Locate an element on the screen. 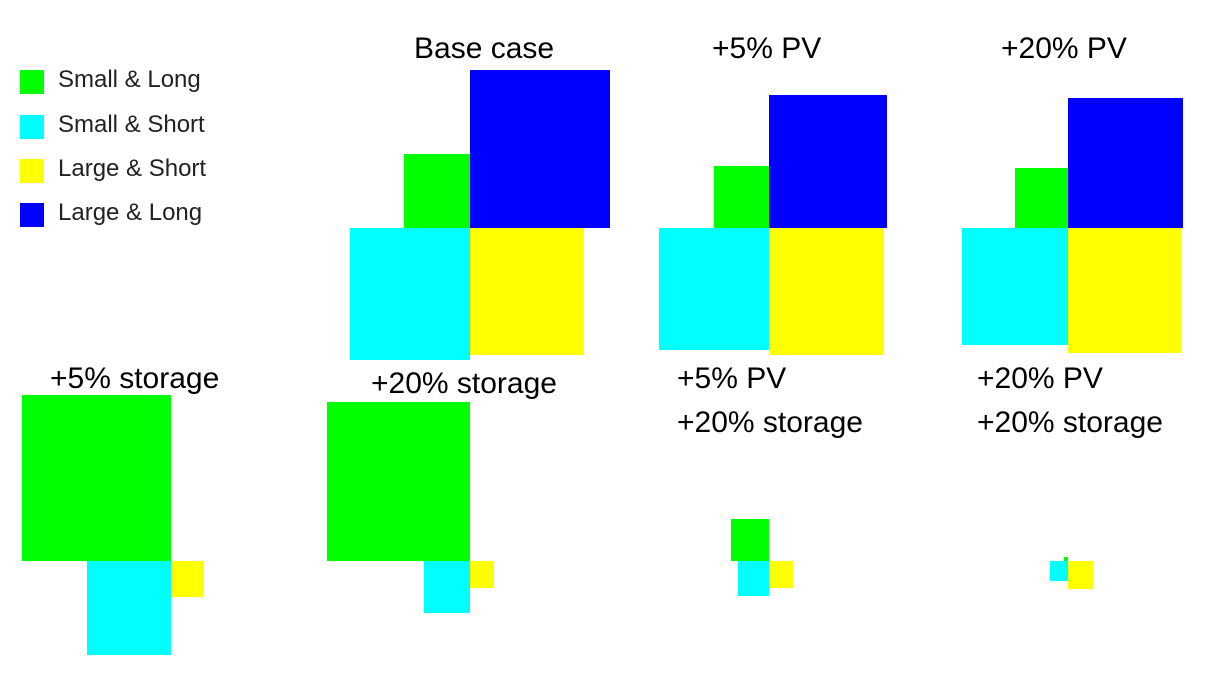 This screenshot has height=688, width=1207. panel-title-pv20: +20% PV is located at coordinates (1064, 49).